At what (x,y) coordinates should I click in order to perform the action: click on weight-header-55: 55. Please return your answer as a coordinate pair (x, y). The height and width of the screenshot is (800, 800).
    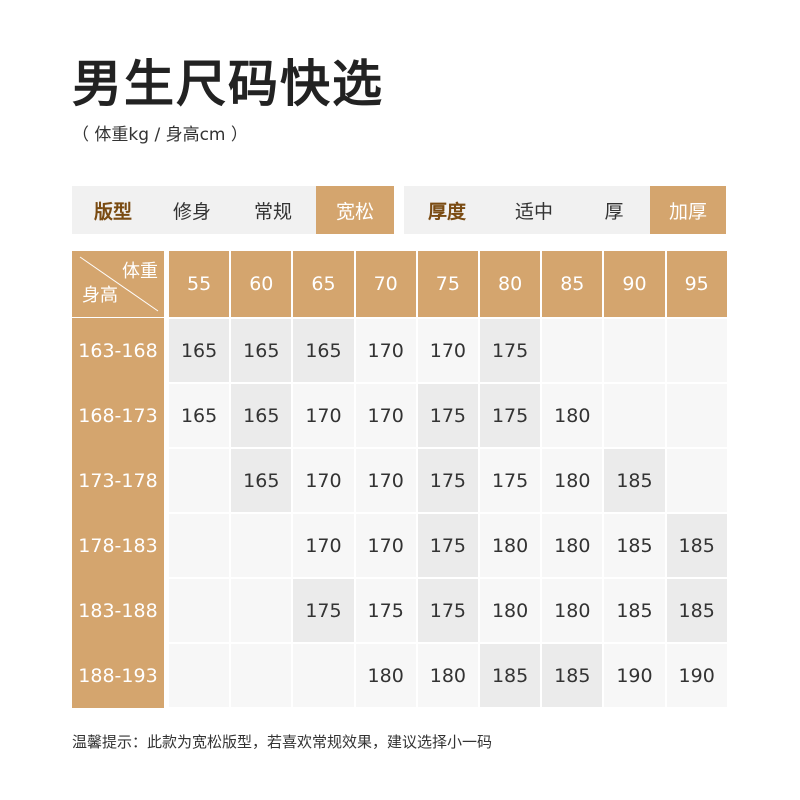
    Looking at the image, I should click on (199, 284).